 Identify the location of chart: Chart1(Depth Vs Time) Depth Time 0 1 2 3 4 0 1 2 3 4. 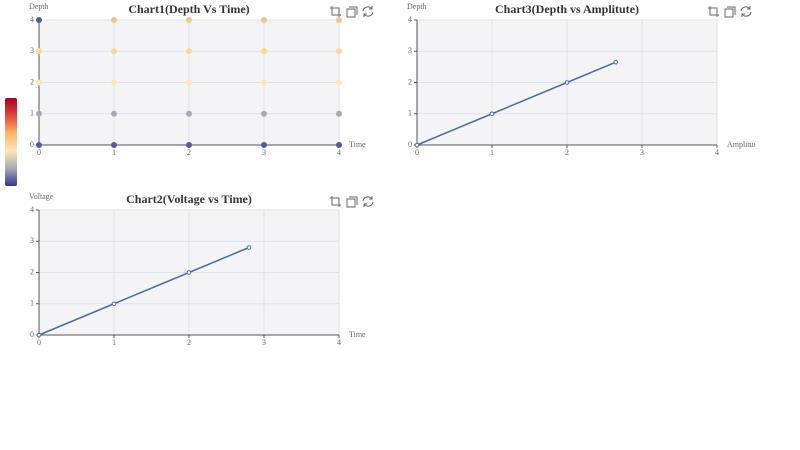
(197, 79).